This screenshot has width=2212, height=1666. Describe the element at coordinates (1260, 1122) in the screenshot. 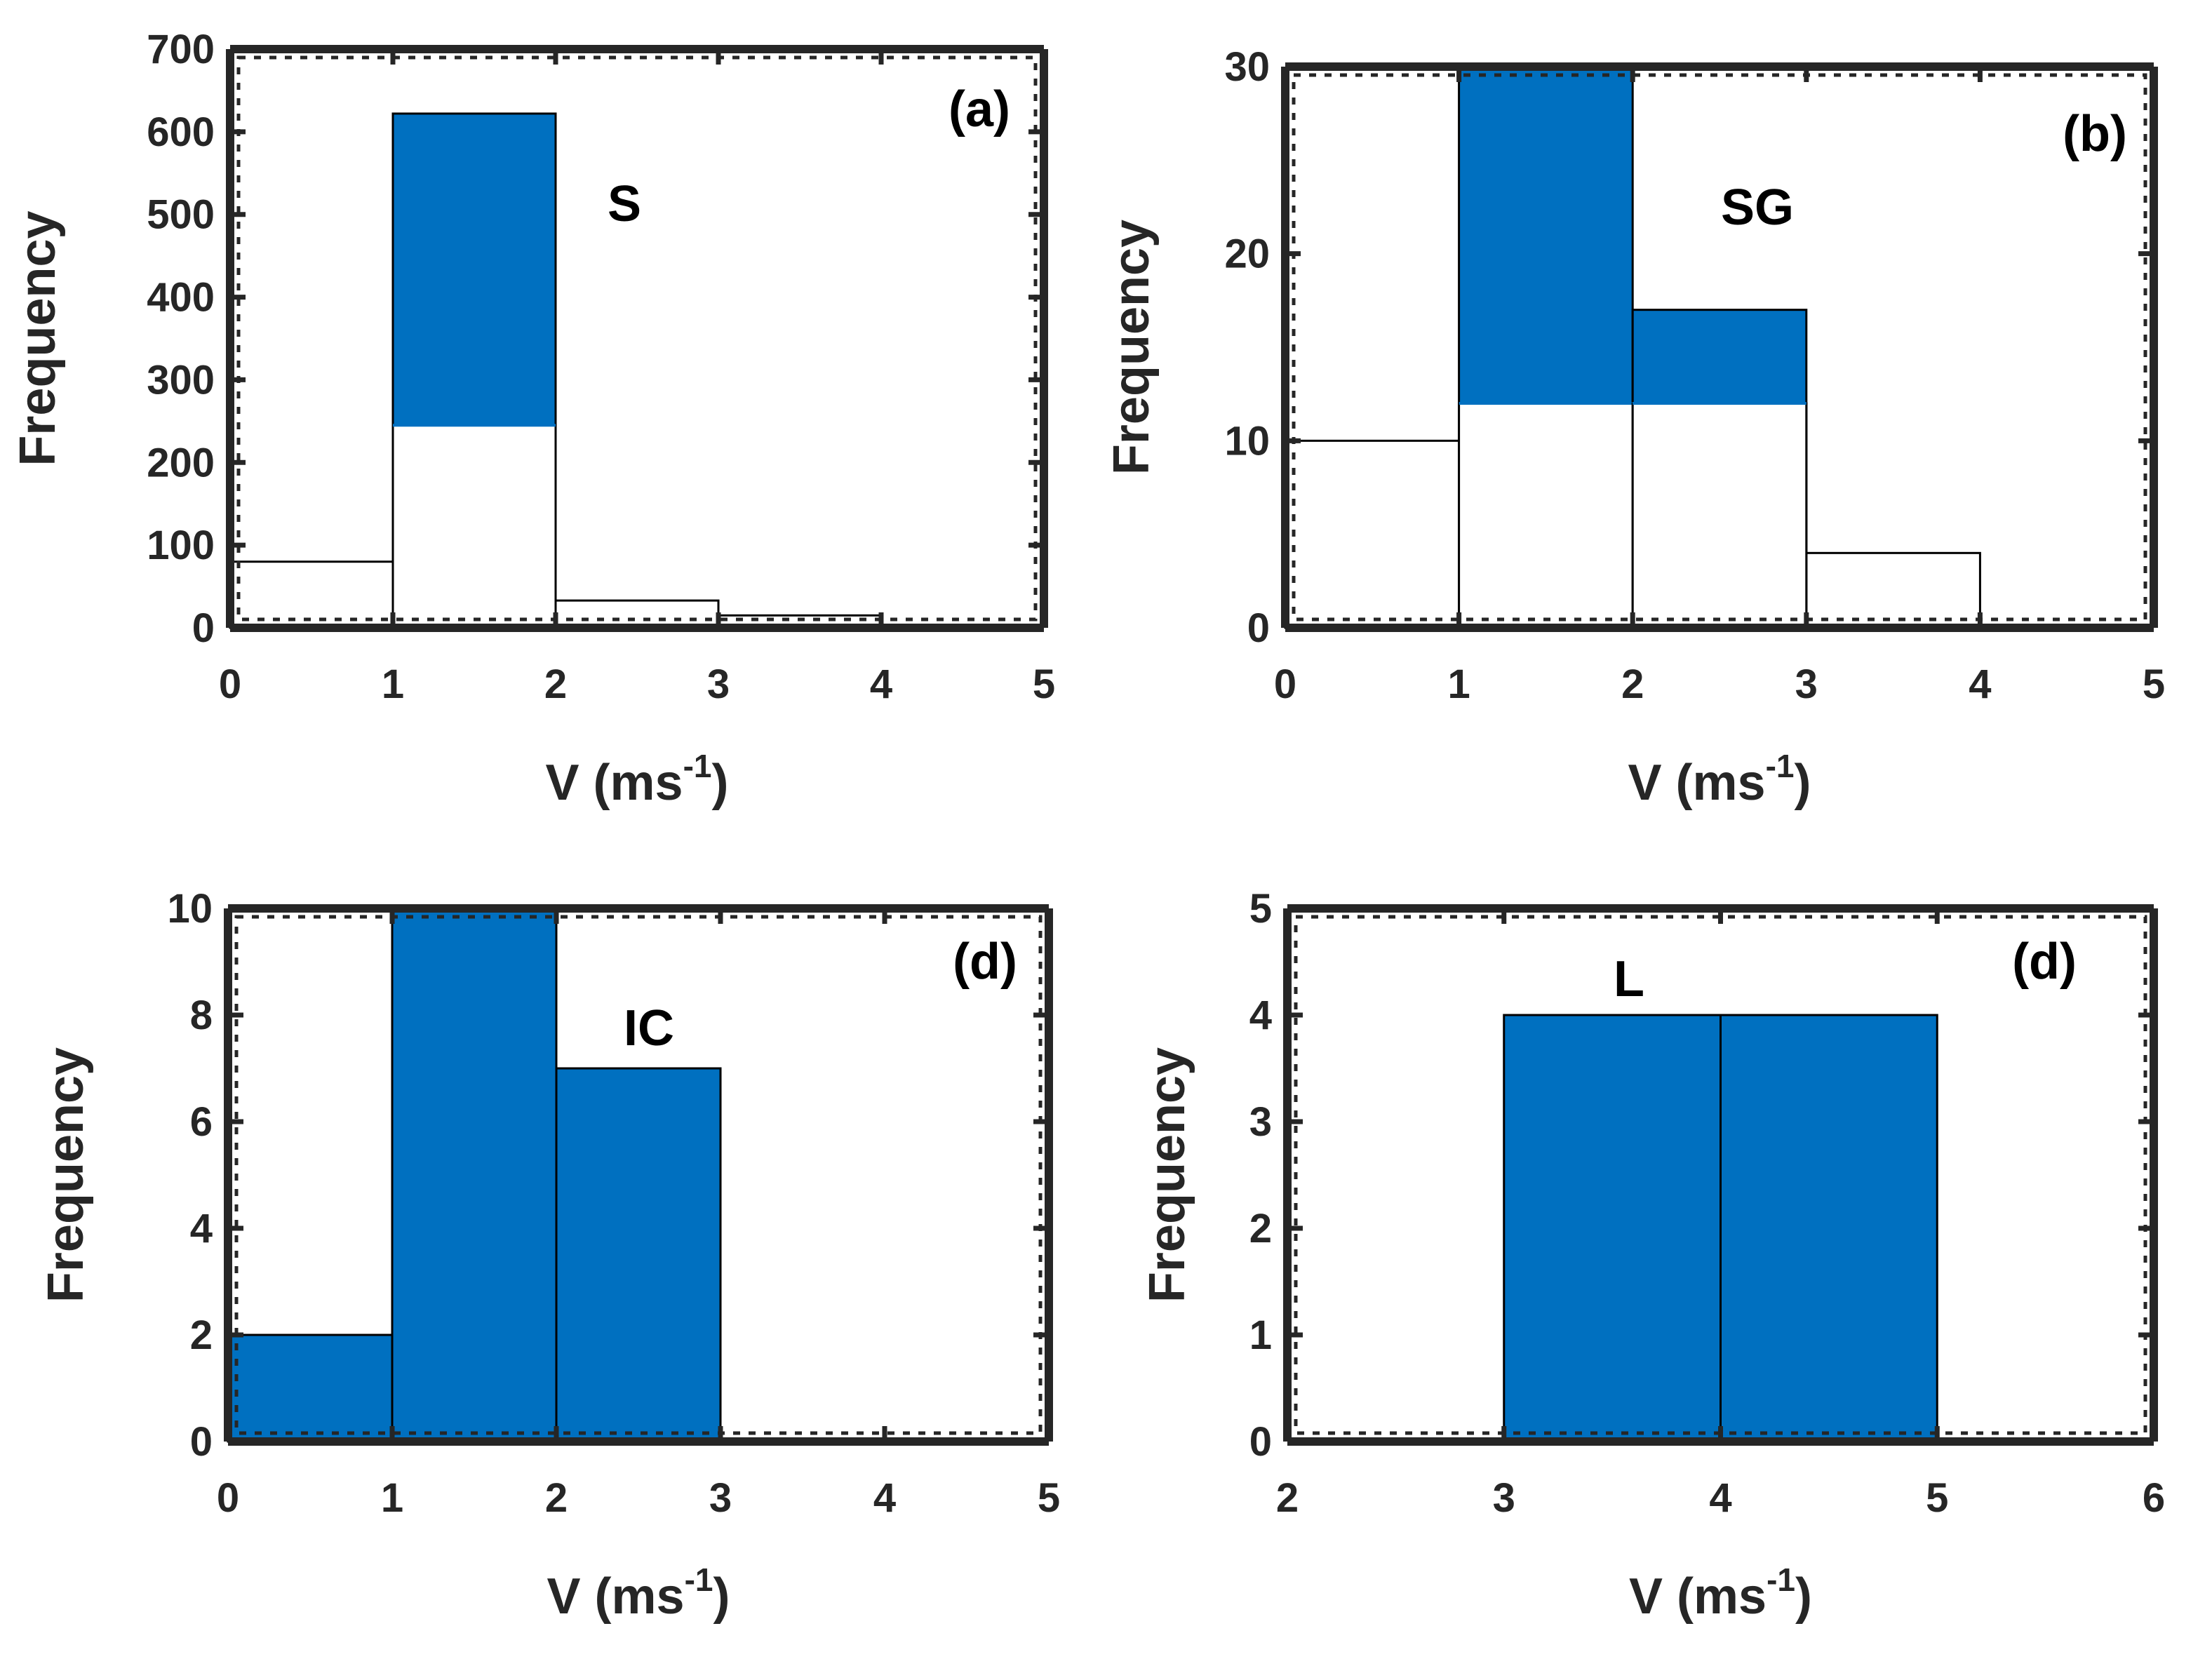

I see `y-tick-label: 3` at that location.